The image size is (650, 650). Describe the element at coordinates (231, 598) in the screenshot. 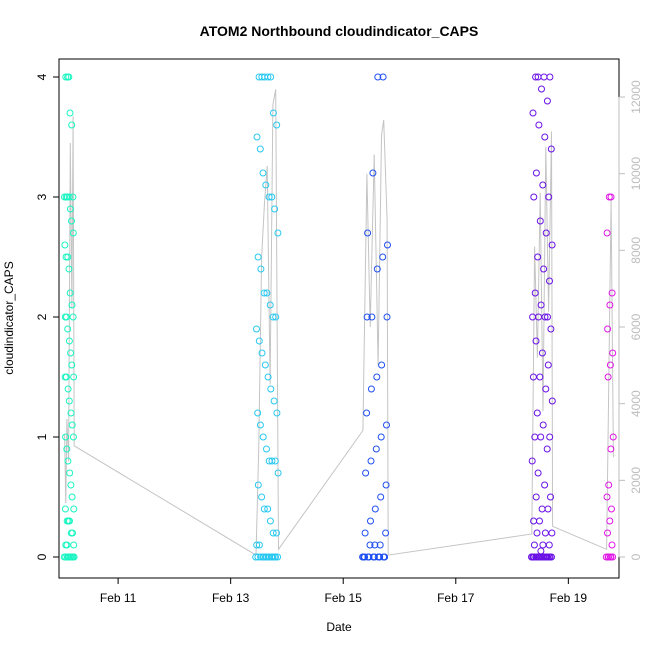

I see `x-tick-label: Feb 13` at that location.